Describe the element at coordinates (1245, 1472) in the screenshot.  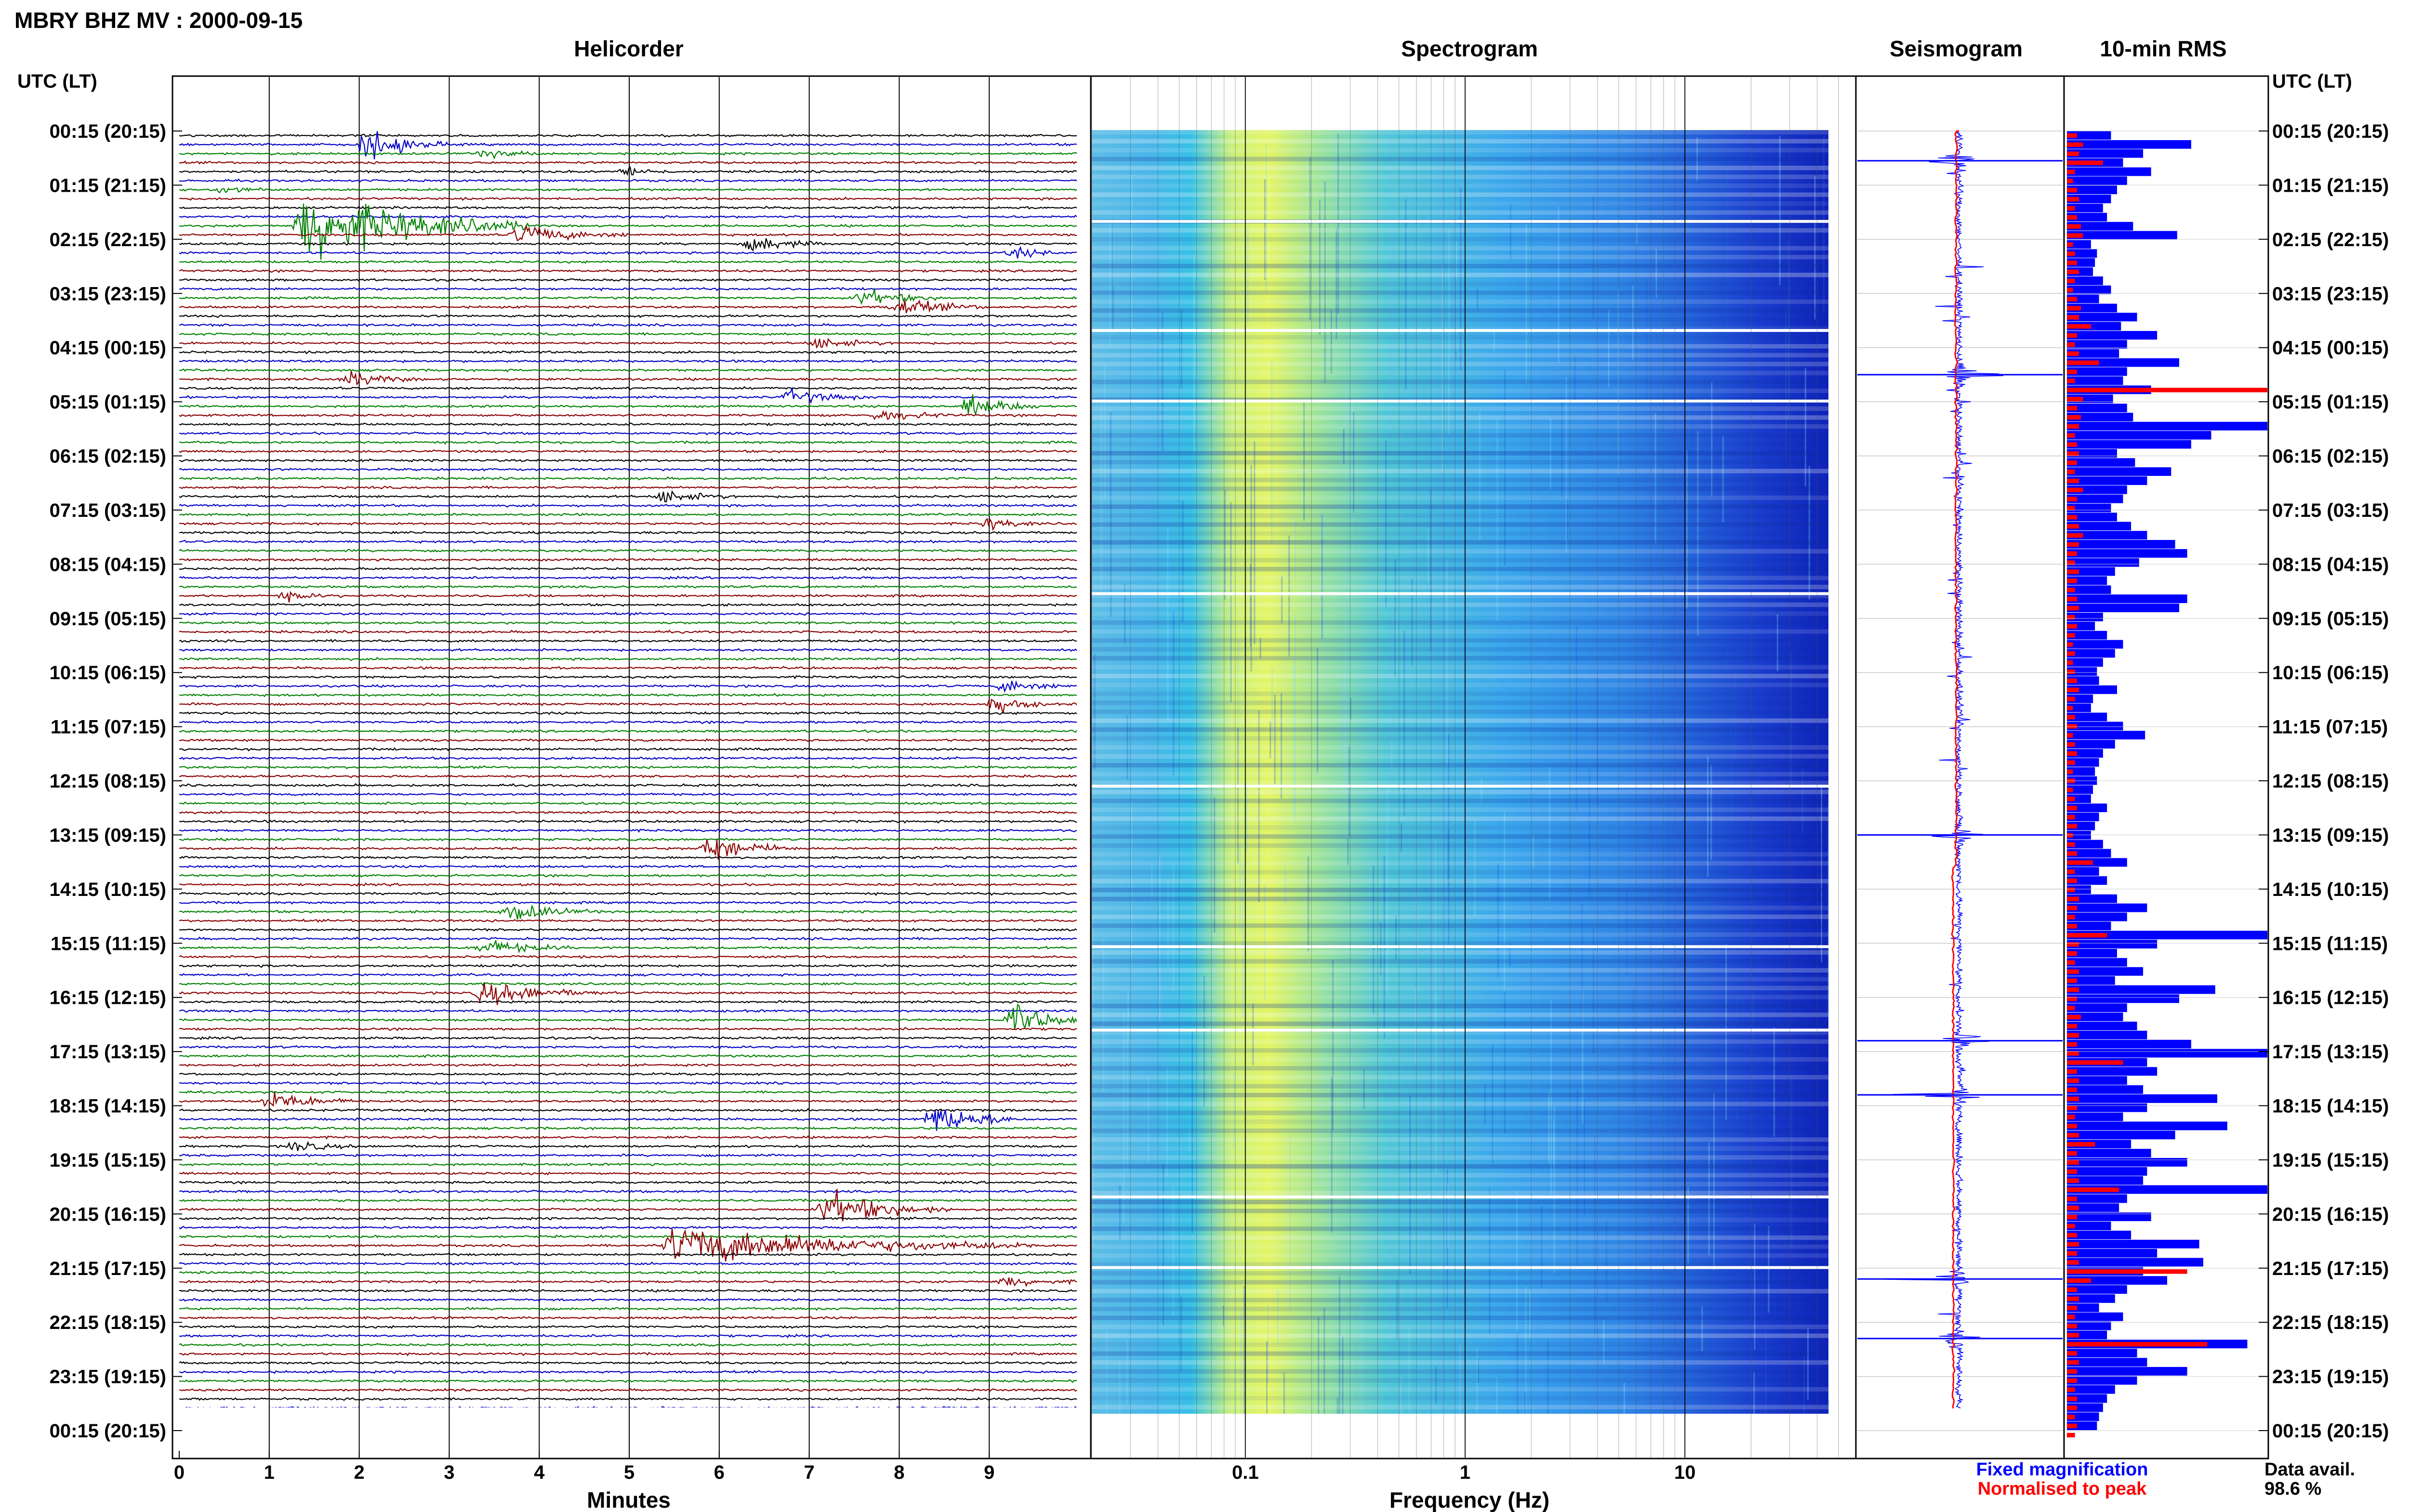
I see `spectrogram-x-tick-label: 0.1` at that location.